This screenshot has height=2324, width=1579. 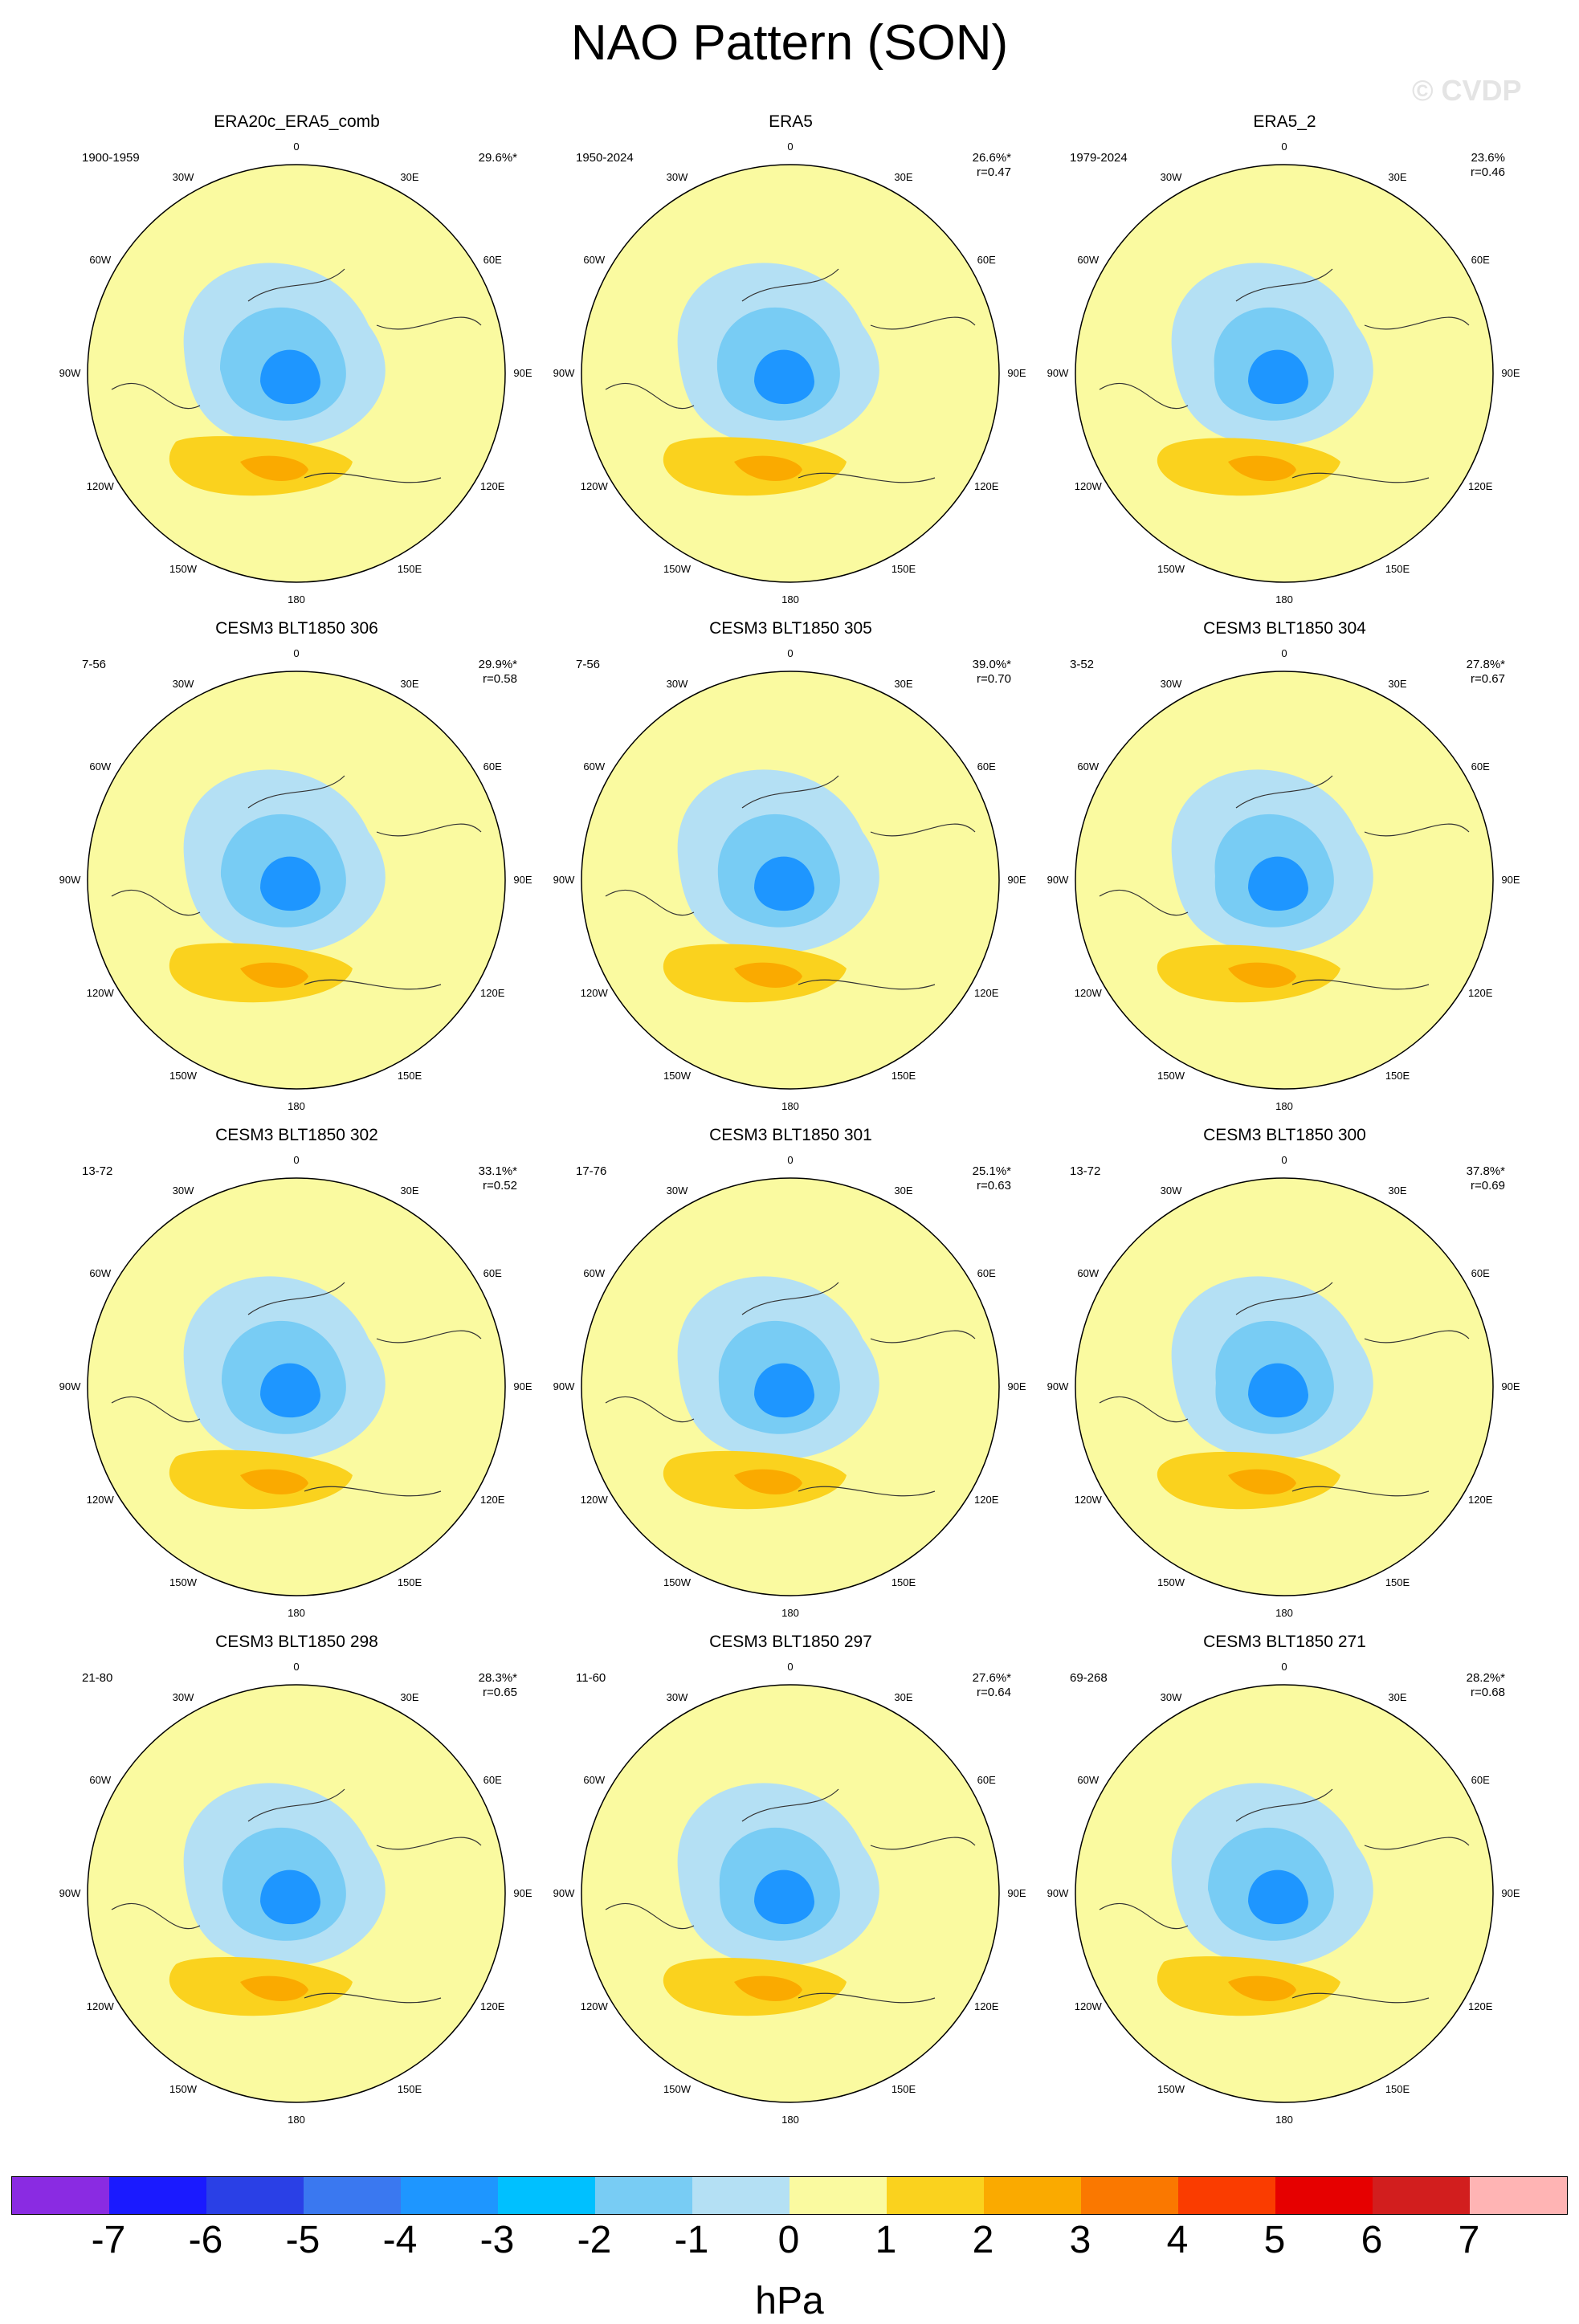 I want to click on variance-explained: 39.0%*, so click(x=991, y=665).